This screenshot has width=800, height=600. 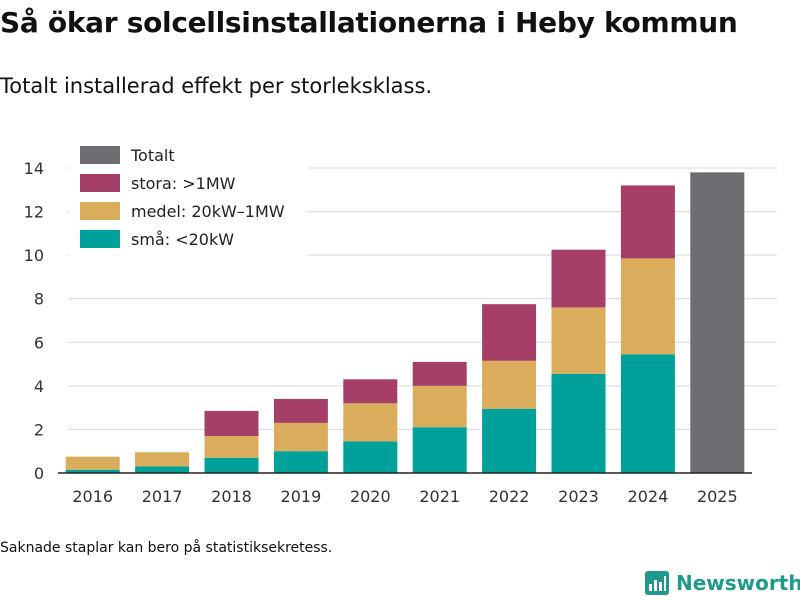 What do you see at coordinates (509, 496) in the screenshot?
I see `x-tick-label: 2022` at bounding box center [509, 496].